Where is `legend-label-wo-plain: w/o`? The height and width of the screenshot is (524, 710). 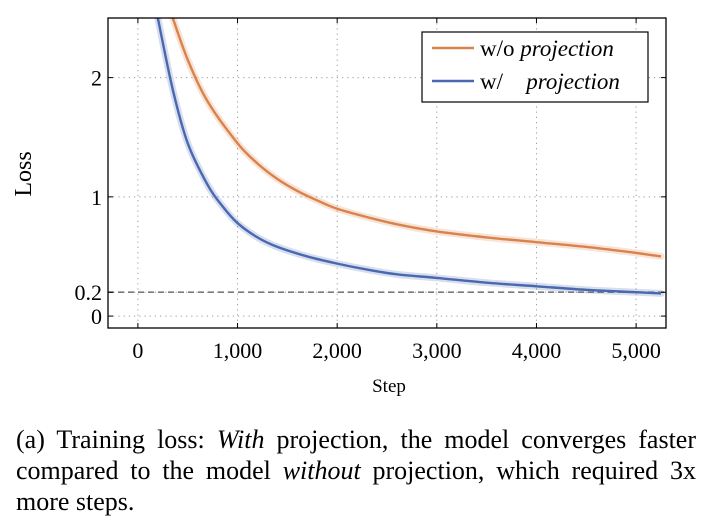
legend-label-wo-plain: w/o is located at coordinates (500, 48).